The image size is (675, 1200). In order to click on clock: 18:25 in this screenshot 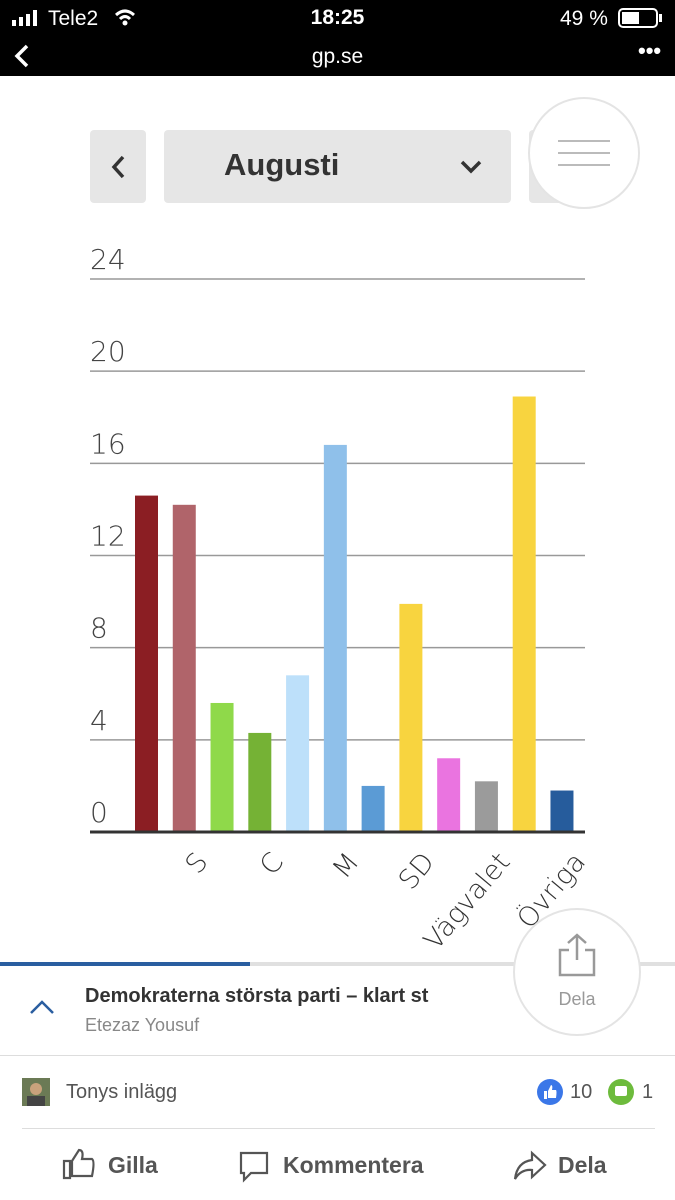, I will do `click(337, 17)`.